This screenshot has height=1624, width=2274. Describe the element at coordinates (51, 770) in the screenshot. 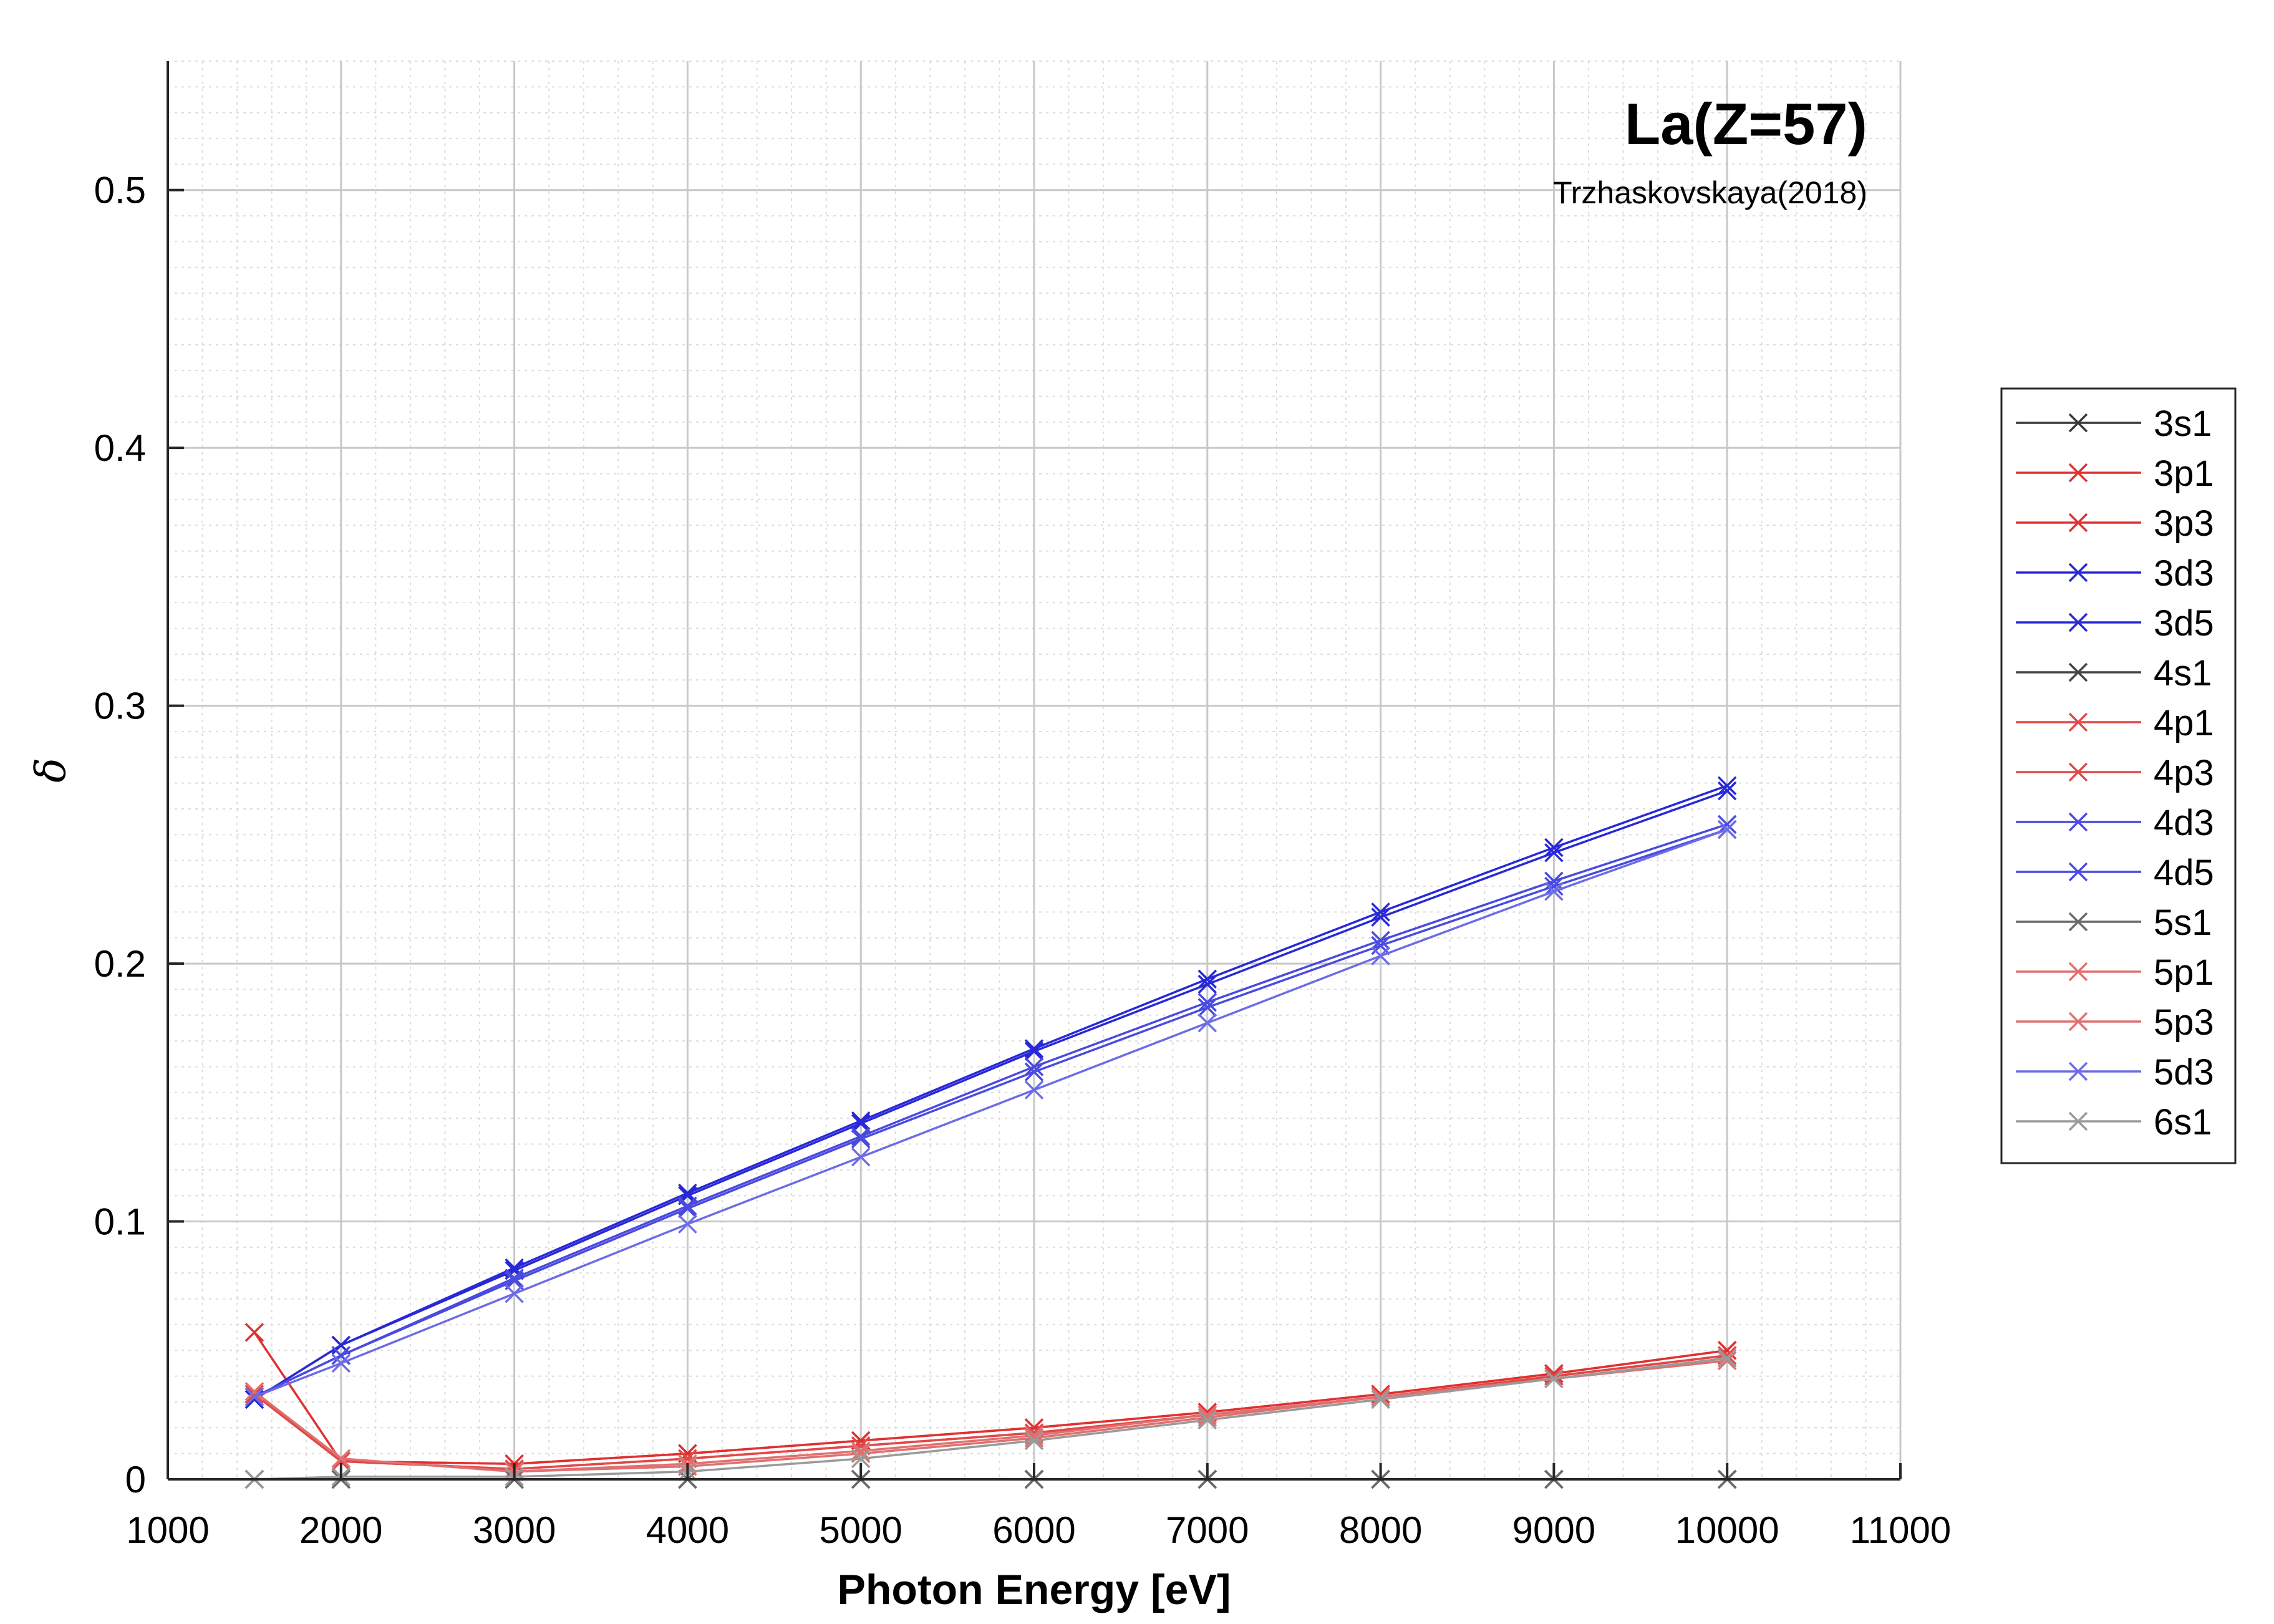

I see `y-axis-title: δ` at that location.